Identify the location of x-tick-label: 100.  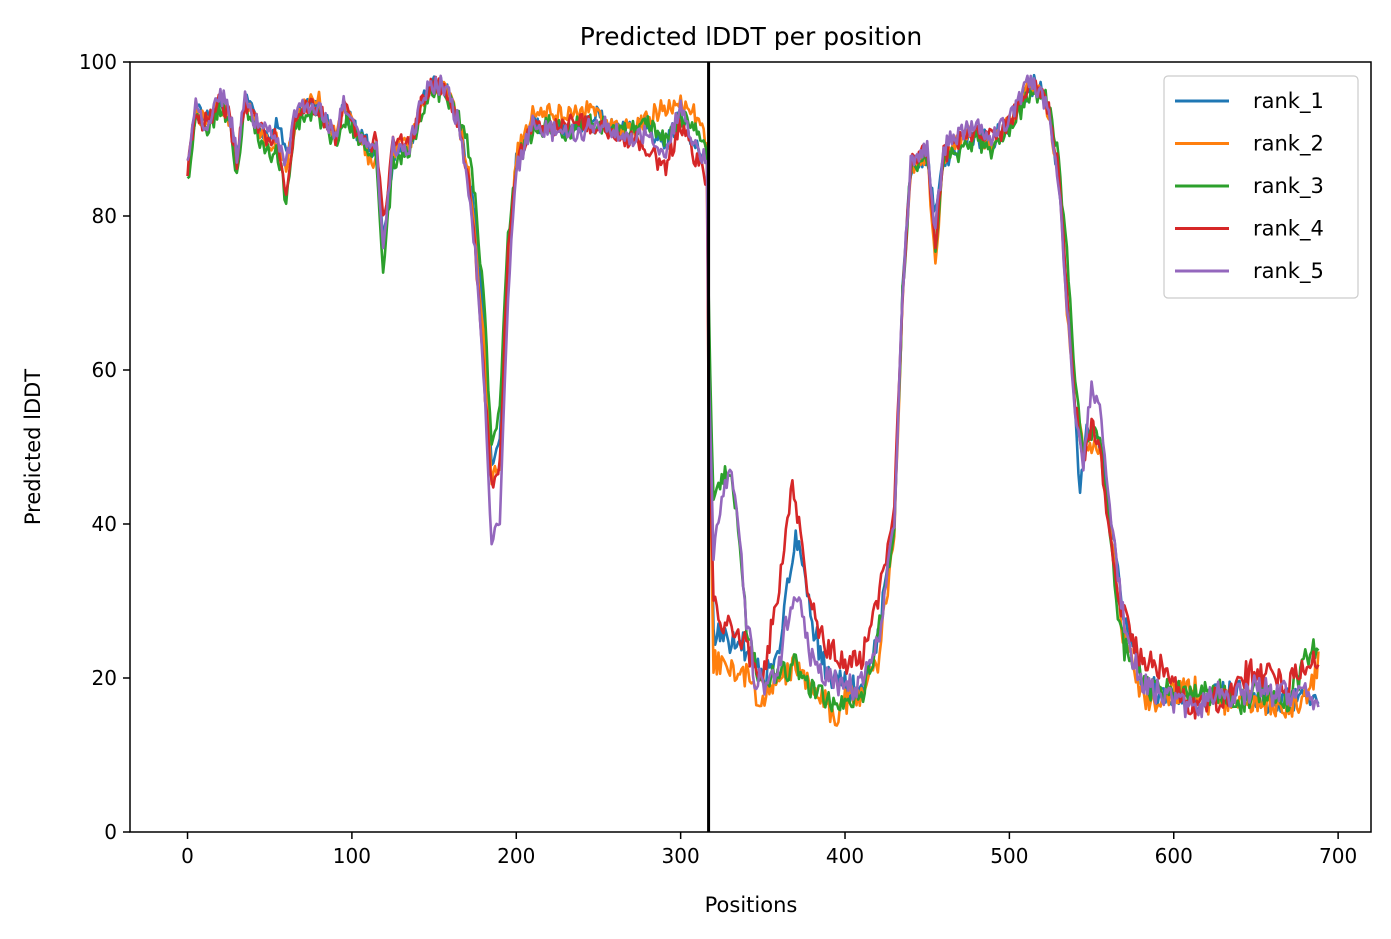
(352, 856).